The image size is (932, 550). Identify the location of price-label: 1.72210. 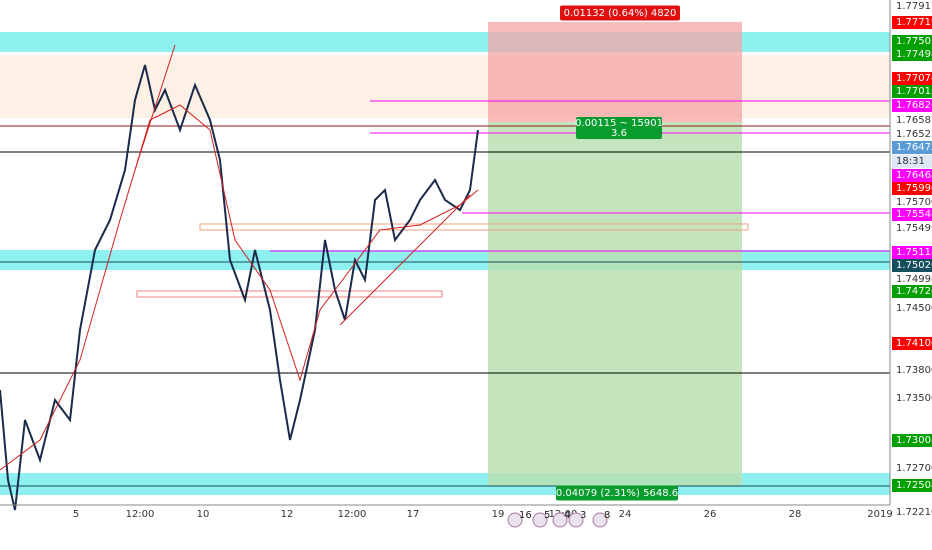
(914, 512).